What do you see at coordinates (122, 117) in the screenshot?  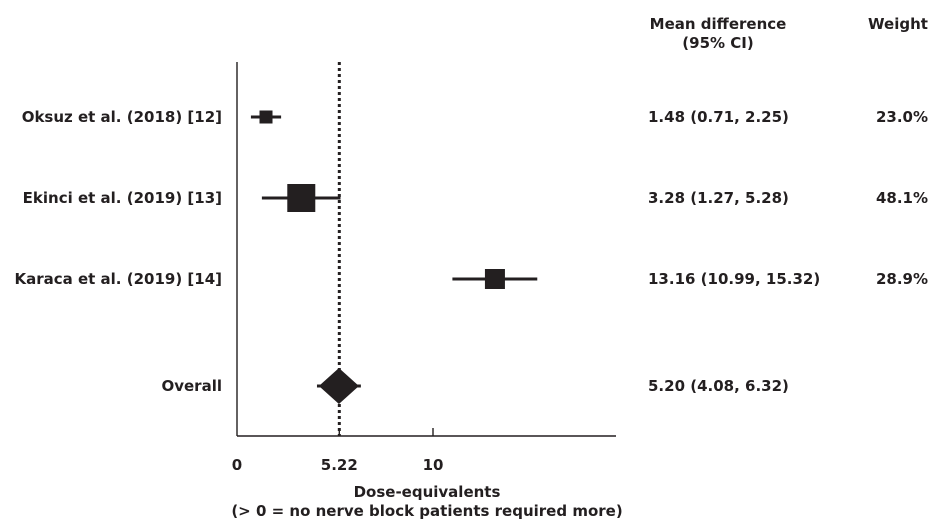 I see `study-label: Oksuz et al. (2018) [12]` at bounding box center [122, 117].